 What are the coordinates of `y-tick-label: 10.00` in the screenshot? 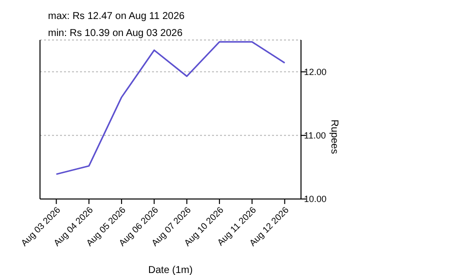 It's located at (315, 199).